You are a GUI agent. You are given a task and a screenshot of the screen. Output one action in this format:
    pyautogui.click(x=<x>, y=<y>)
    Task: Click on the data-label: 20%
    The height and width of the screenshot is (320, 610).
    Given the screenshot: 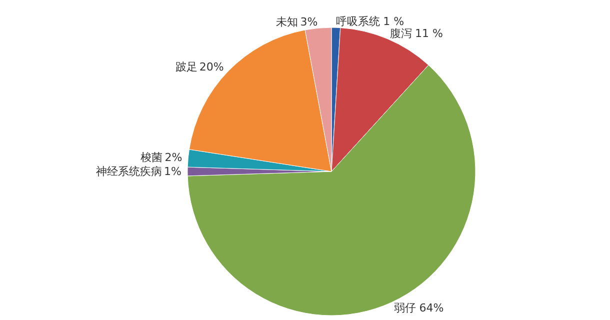 What is the action you would take?
    pyautogui.click(x=211, y=67)
    